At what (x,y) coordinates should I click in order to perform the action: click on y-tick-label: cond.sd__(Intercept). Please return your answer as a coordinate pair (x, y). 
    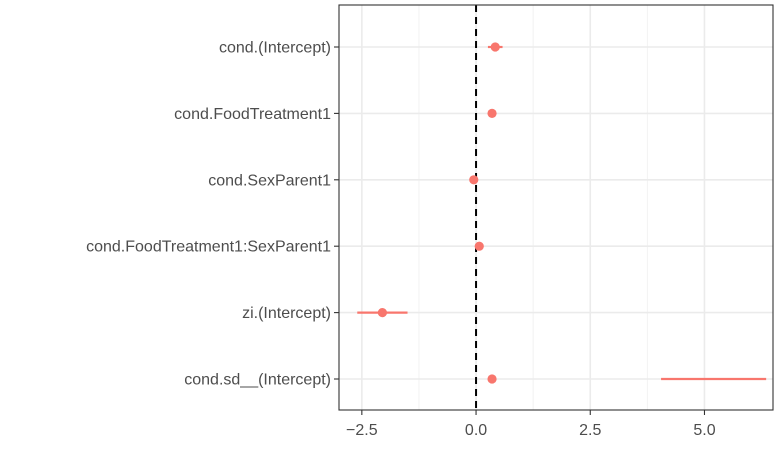
    Looking at the image, I should click on (257, 380).